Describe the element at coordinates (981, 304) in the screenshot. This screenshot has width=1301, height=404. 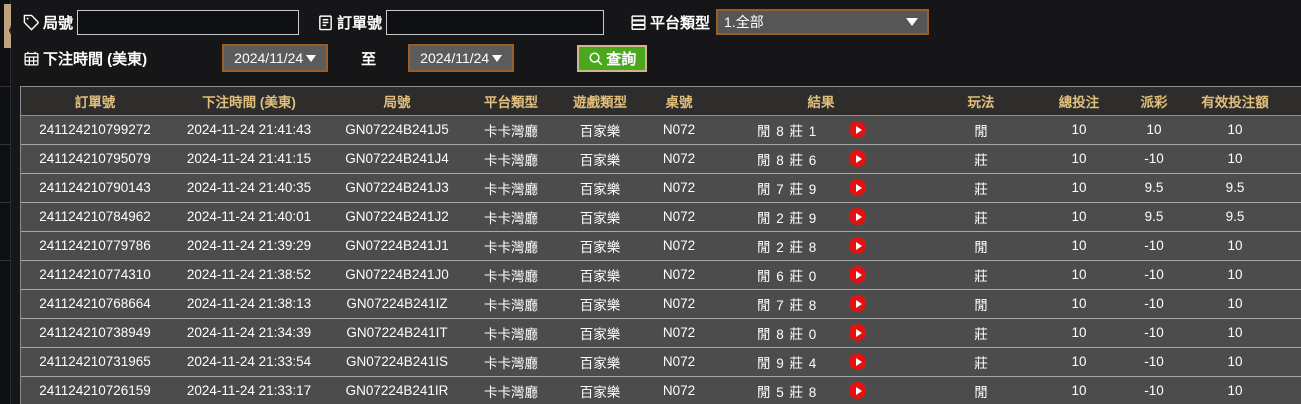
I see `cell-play-type: 閒` at that location.